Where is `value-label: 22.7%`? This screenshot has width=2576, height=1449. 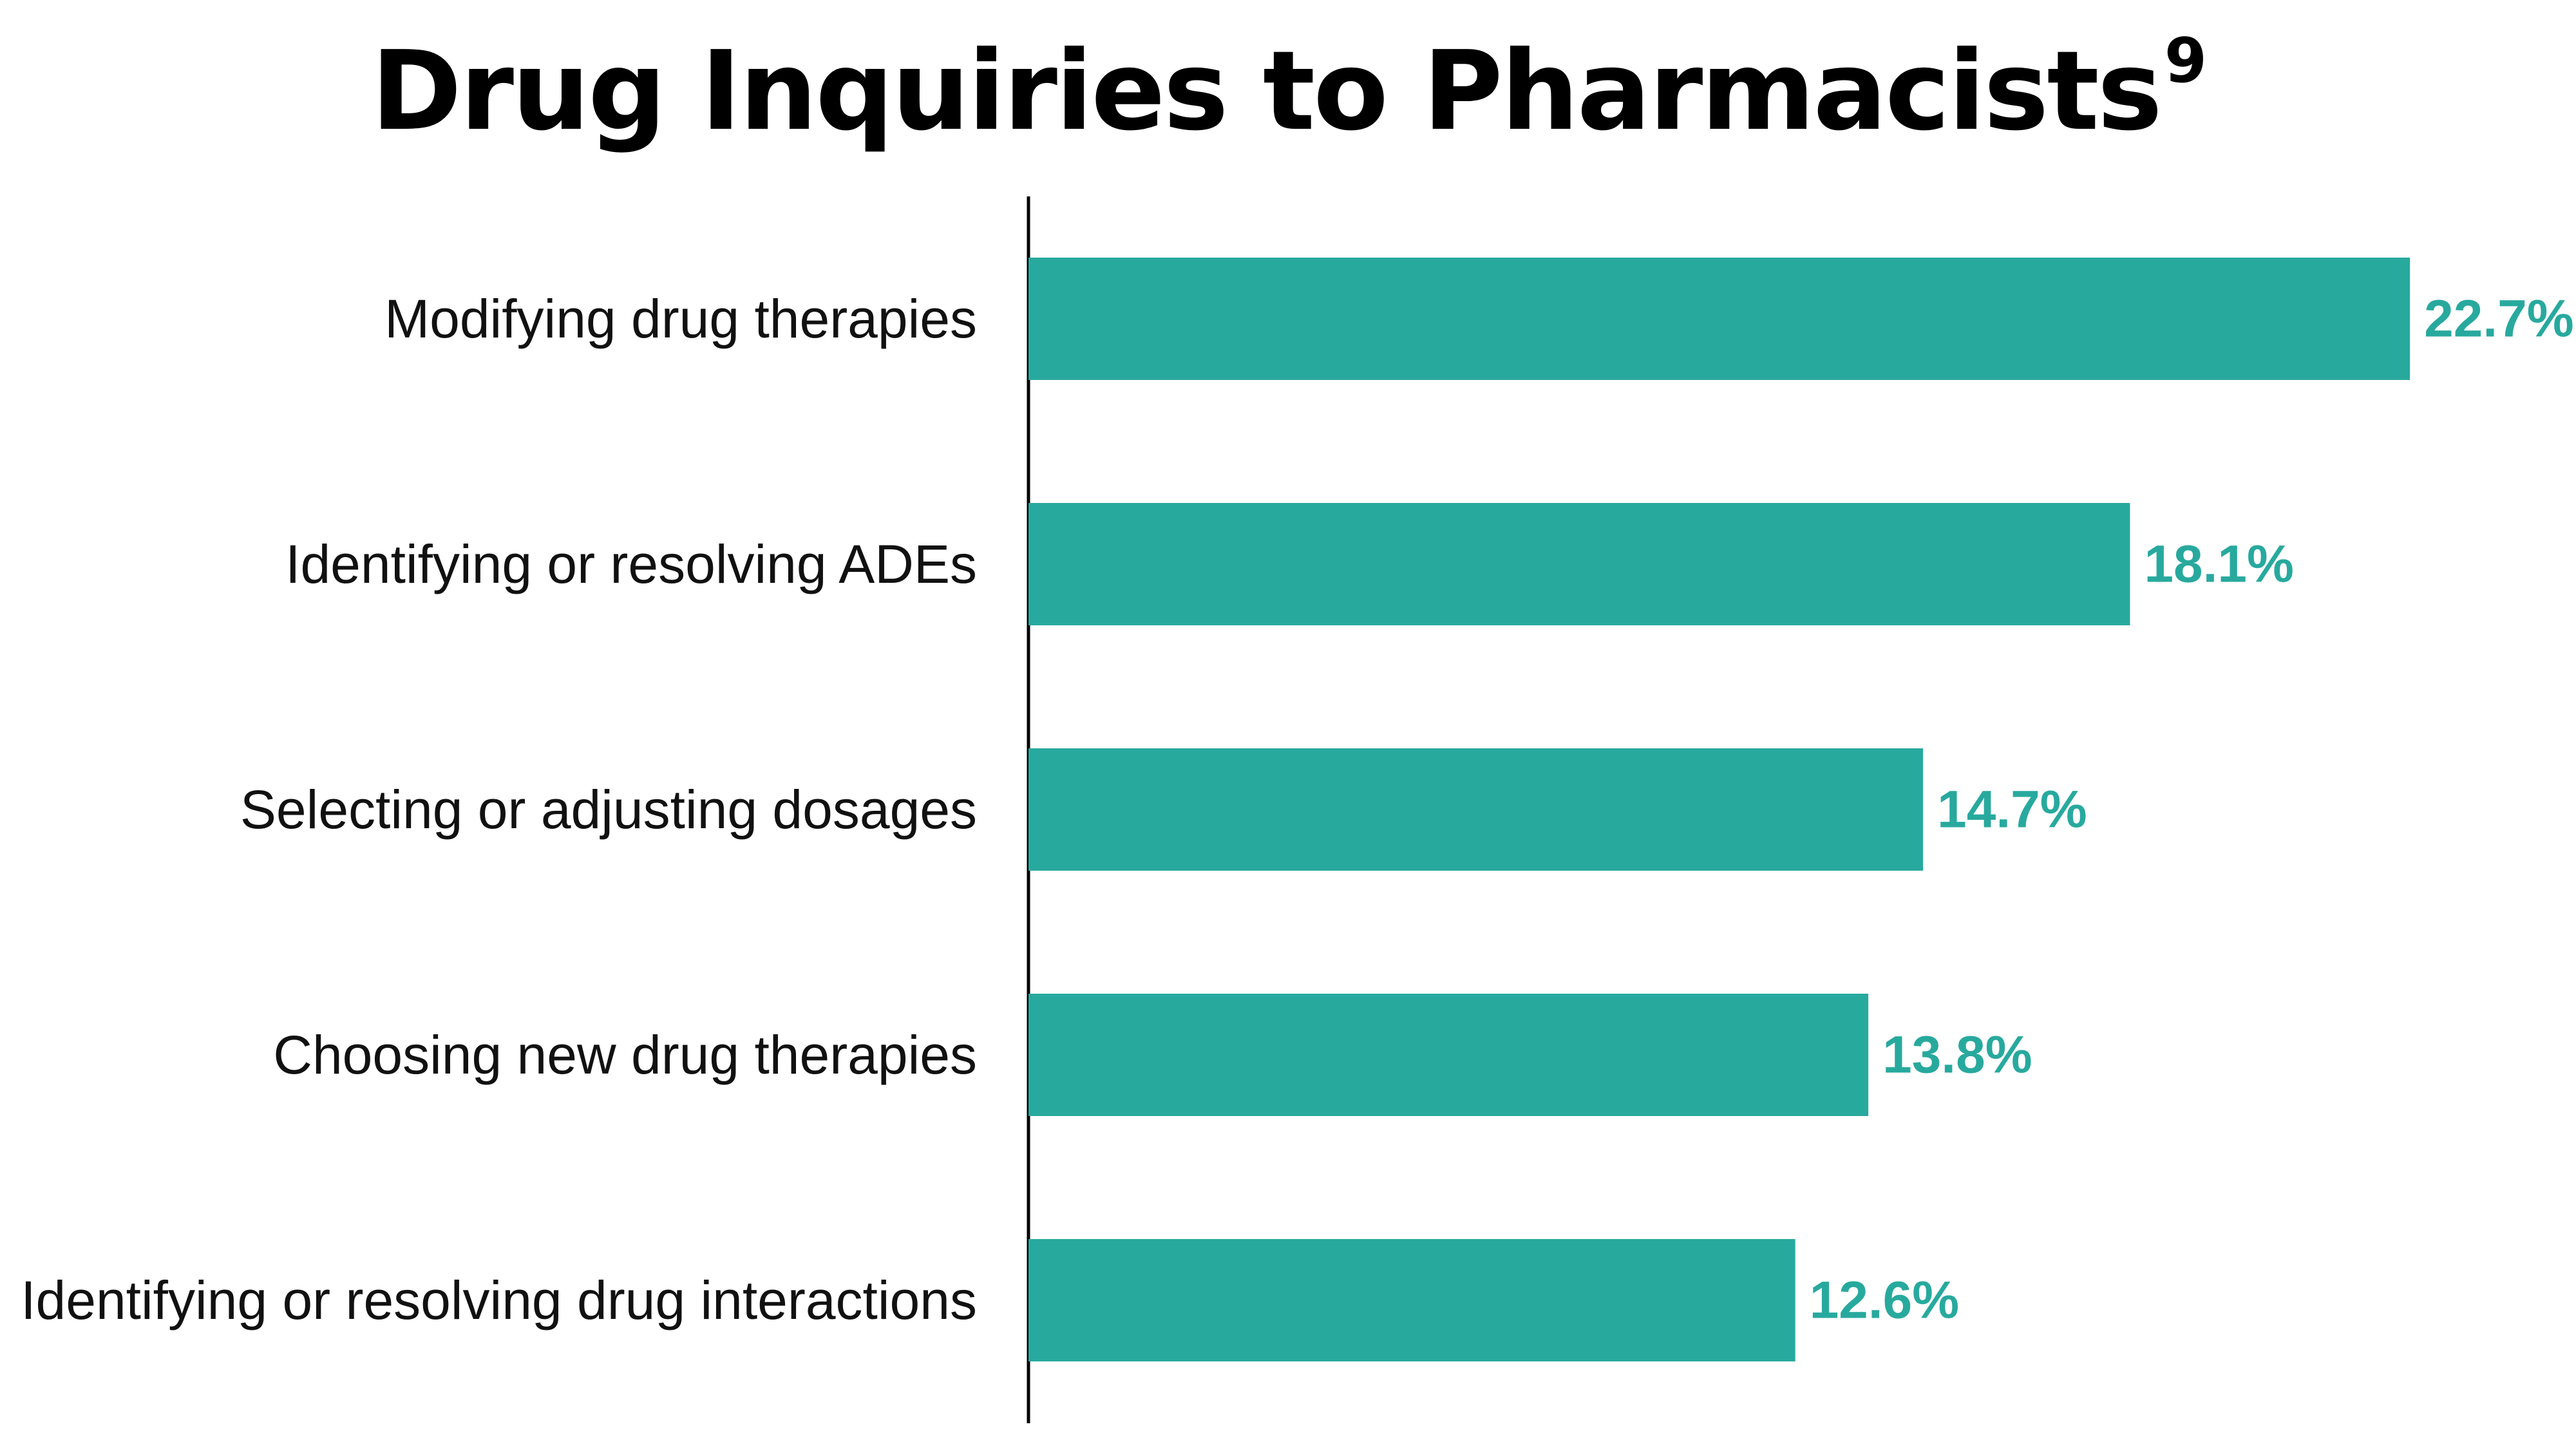
value-label: 22.7% is located at coordinates (2499, 319).